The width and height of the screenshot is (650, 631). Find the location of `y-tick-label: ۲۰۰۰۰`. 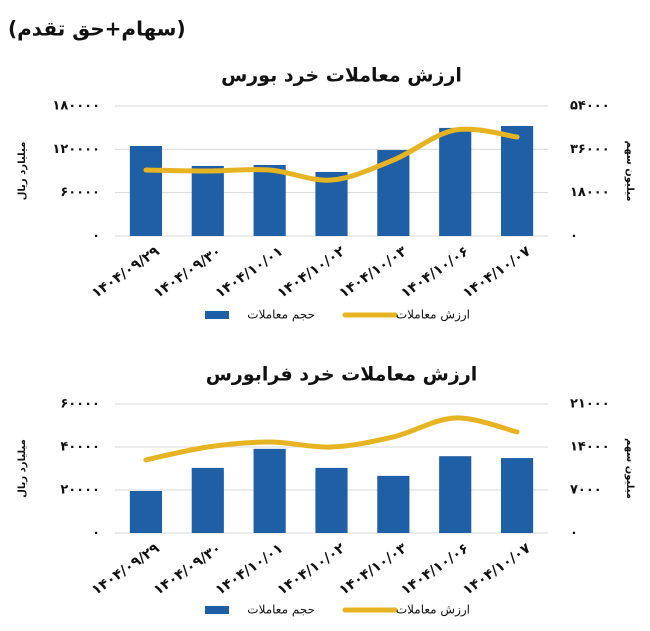

y-tick-label: ۲۰۰۰۰ is located at coordinates (80, 490).